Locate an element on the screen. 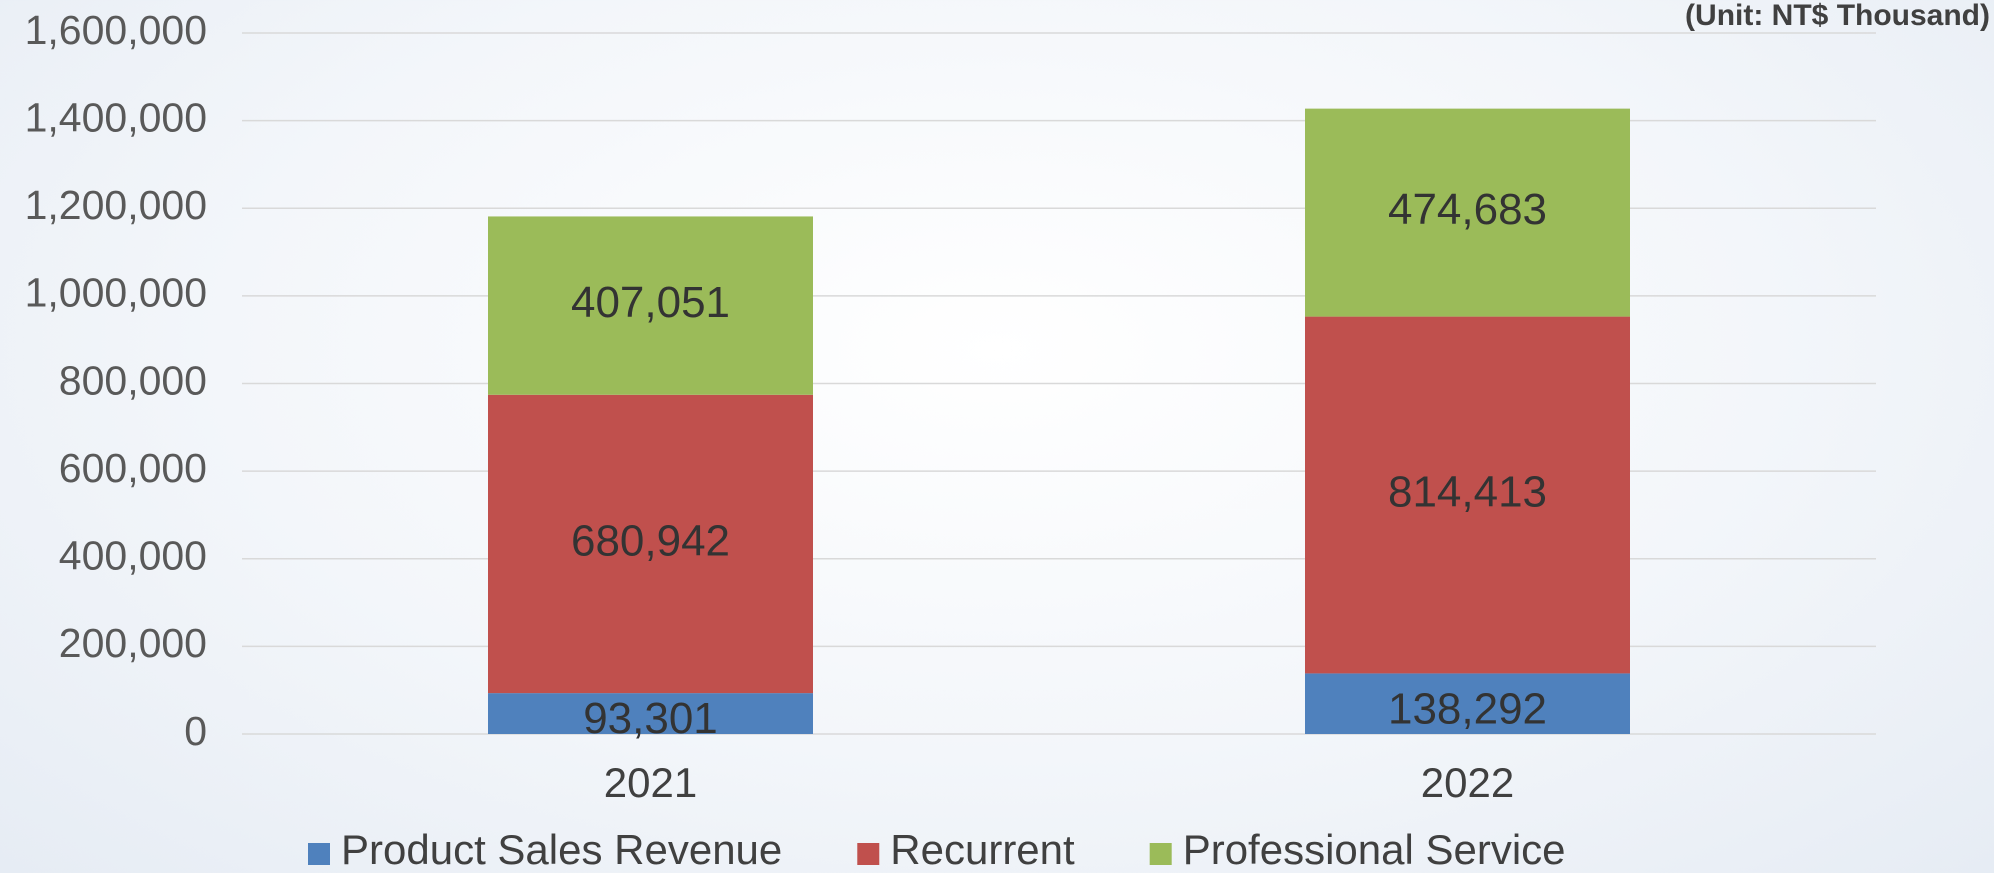 This screenshot has height=873, width=1994. data-label: 474,683 is located at coordinates (1467, 209).